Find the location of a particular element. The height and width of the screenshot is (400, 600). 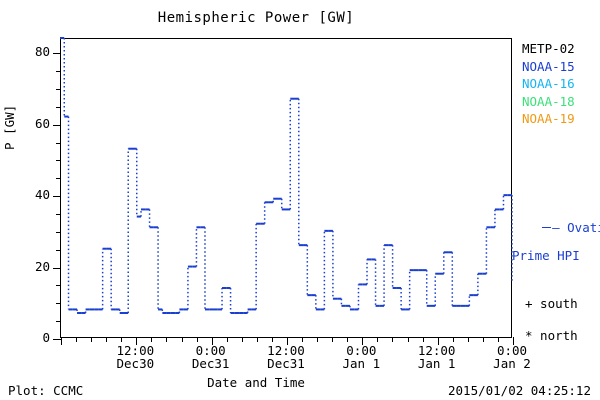

plot-source-text: Plot: CCMC is located at coordinates (46, 390).